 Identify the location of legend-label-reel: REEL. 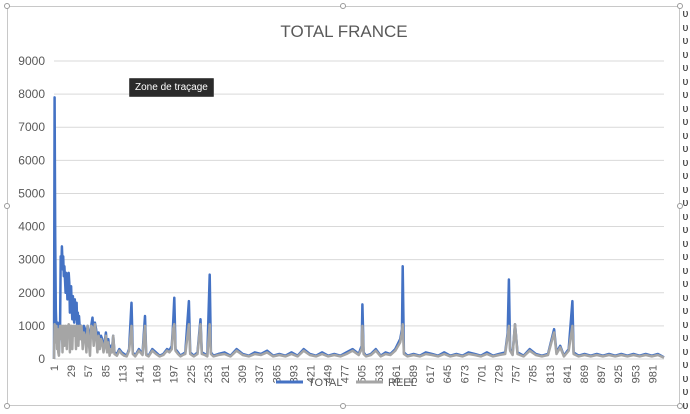
(402, 383).